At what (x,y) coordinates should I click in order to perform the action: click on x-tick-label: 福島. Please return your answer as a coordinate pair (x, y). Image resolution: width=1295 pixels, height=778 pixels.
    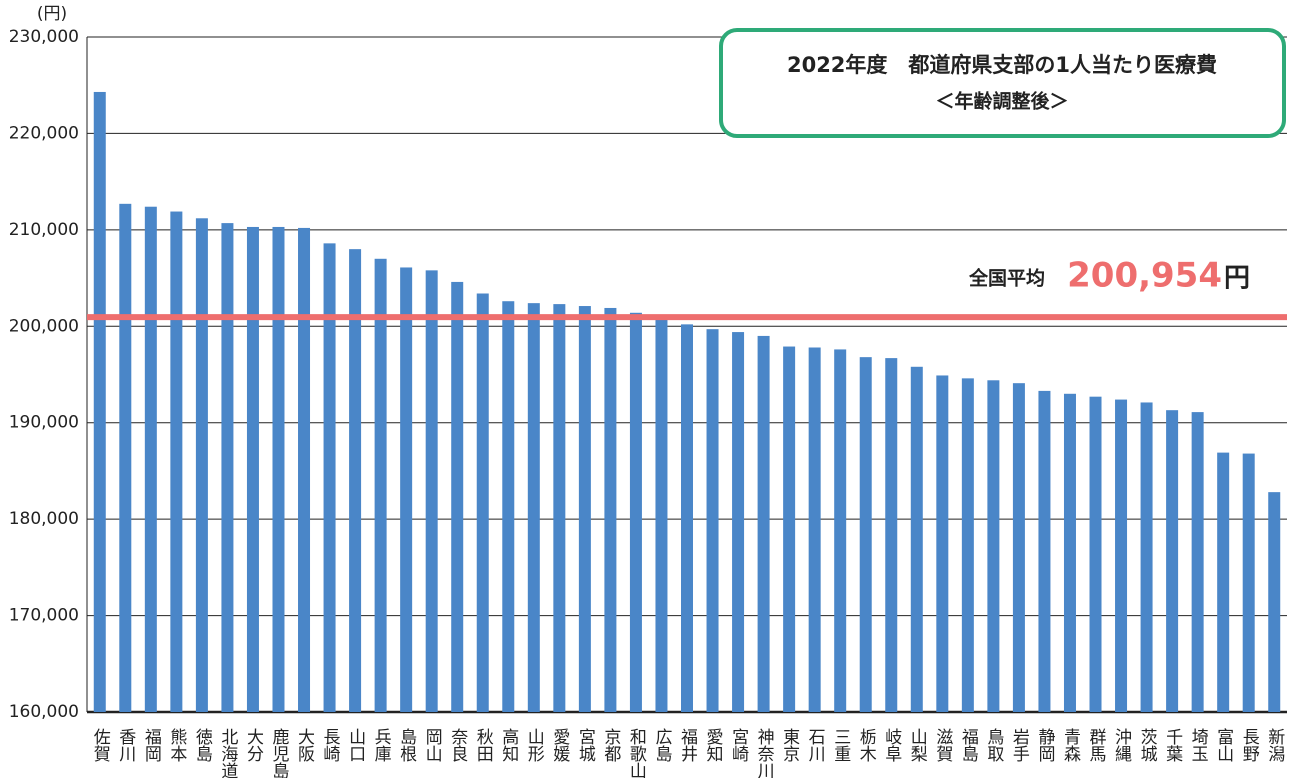
    Looking at the image, I should click on (968, 745).